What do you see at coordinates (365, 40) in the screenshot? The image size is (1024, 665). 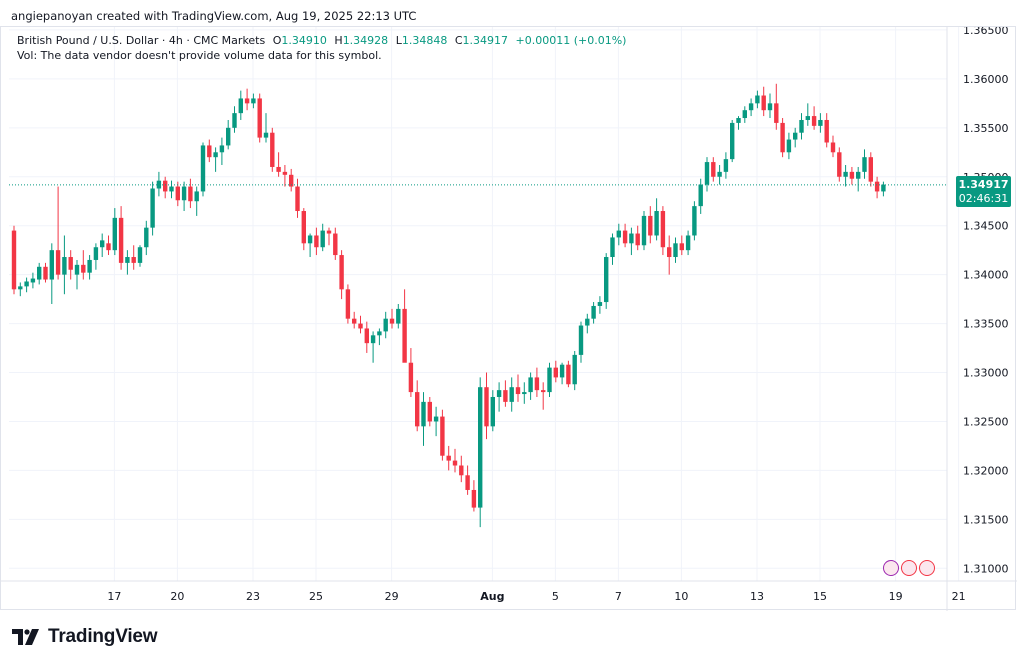 I see `high-value: 1.34928` at bounding box center [365, 40].